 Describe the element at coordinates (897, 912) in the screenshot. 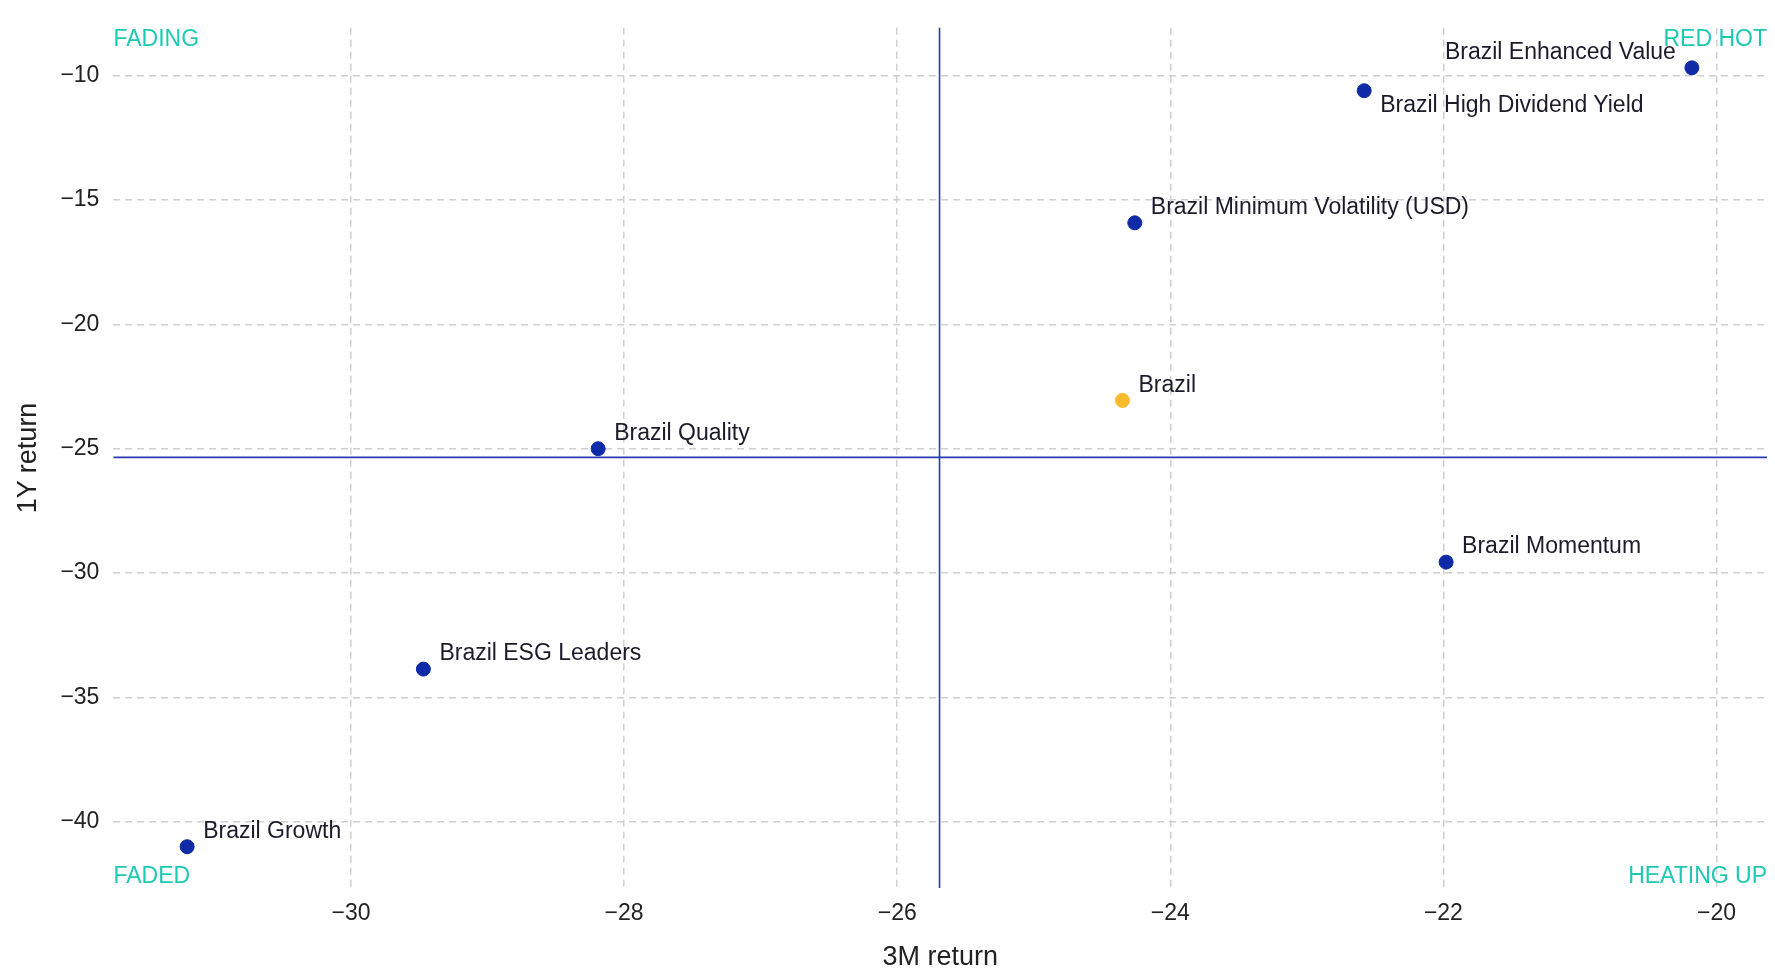

I see `x-tick-label: −26` at that location.